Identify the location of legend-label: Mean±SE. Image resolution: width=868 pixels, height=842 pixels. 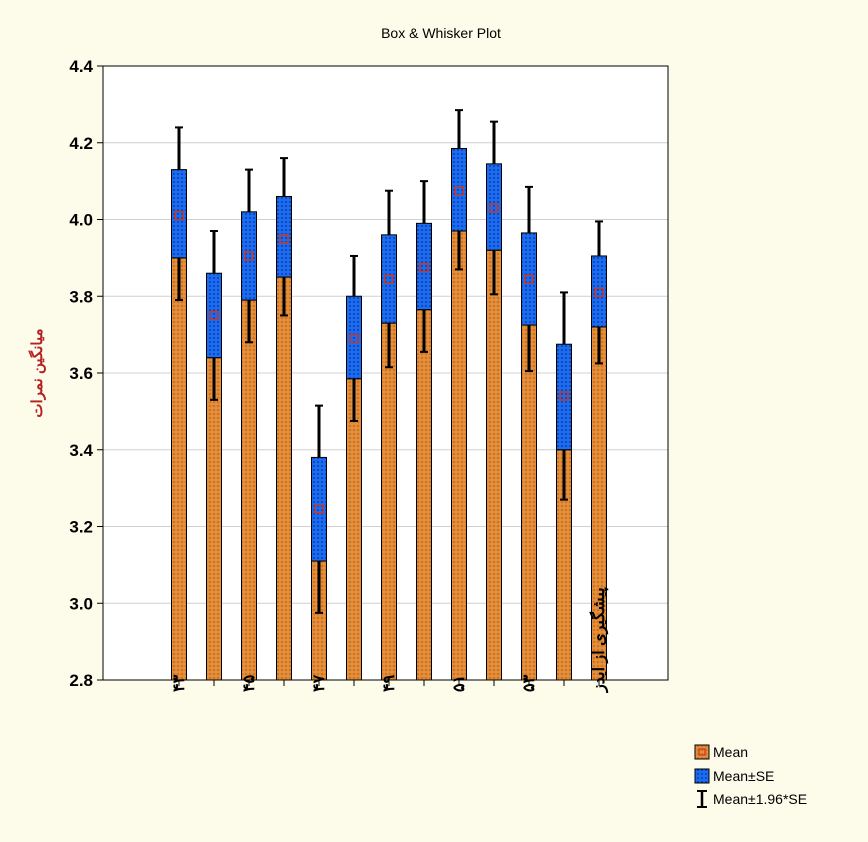
(743, 776).